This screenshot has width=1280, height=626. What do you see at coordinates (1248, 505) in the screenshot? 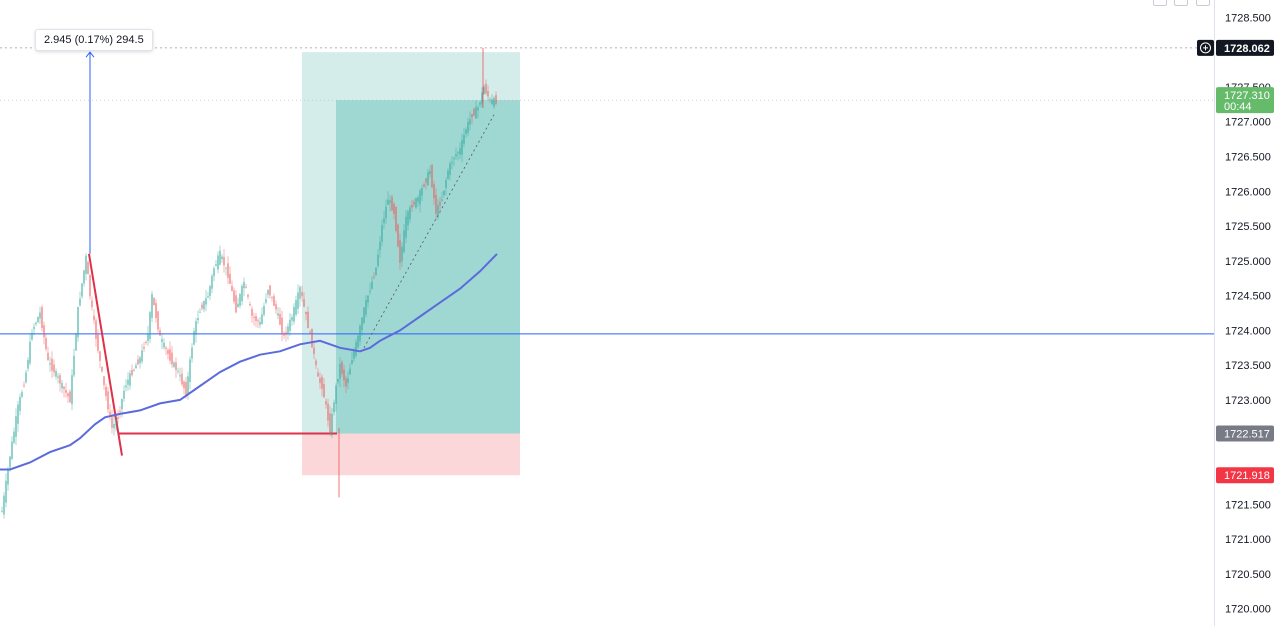
I see `y-tick-label: 1721.500` at bounding box center [1248, 505].